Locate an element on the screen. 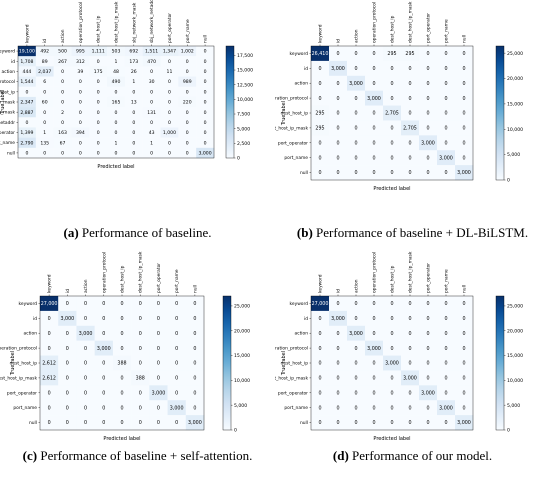  cell-value-label: 492 is located at coordinates (44, 52).